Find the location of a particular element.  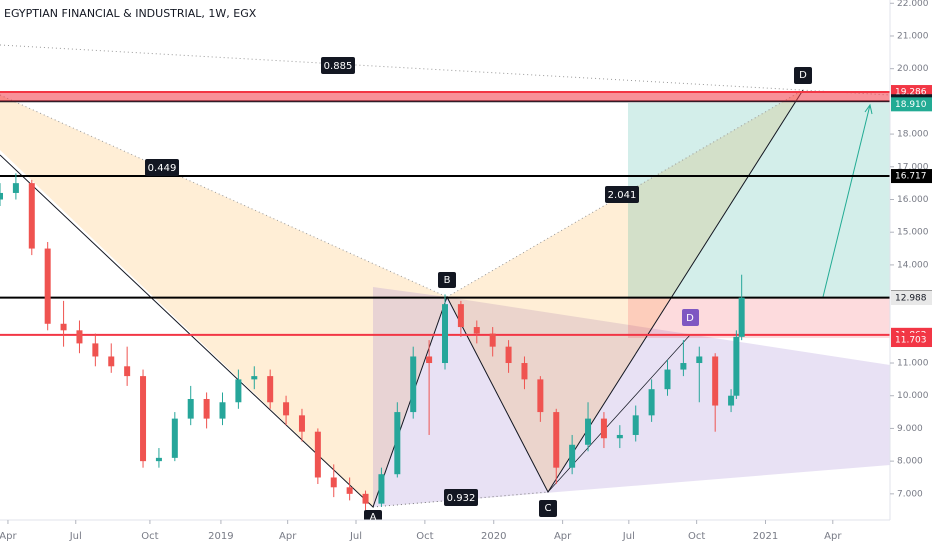

price-badge-label: 16.717 is located at coordinates (911, 177).